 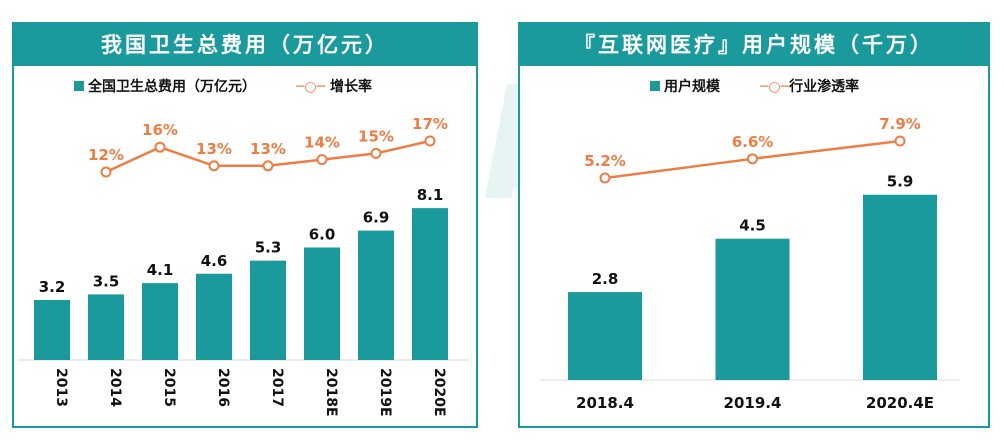 I want to click on left-legend: 全国卫生总费用（万亿元） ─○─ 增长率, so click(x=223, y=86).